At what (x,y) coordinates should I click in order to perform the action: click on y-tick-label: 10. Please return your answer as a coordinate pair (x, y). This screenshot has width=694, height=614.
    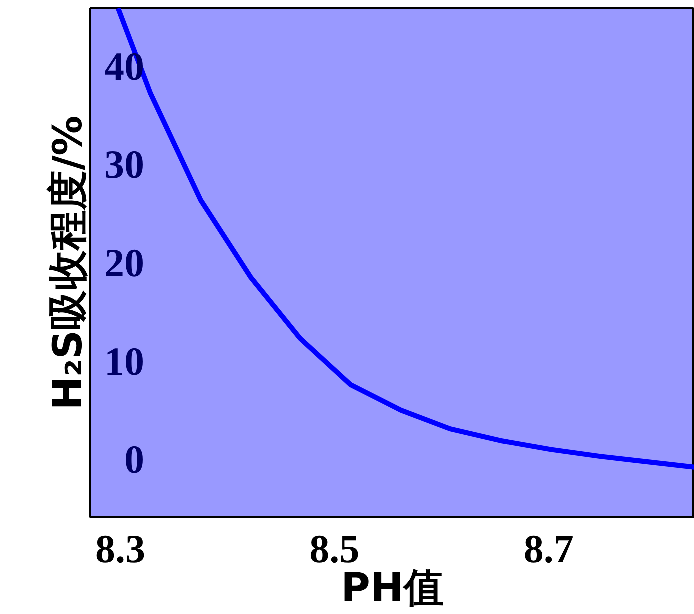
    Looking at the image, I should click on (124, 361).